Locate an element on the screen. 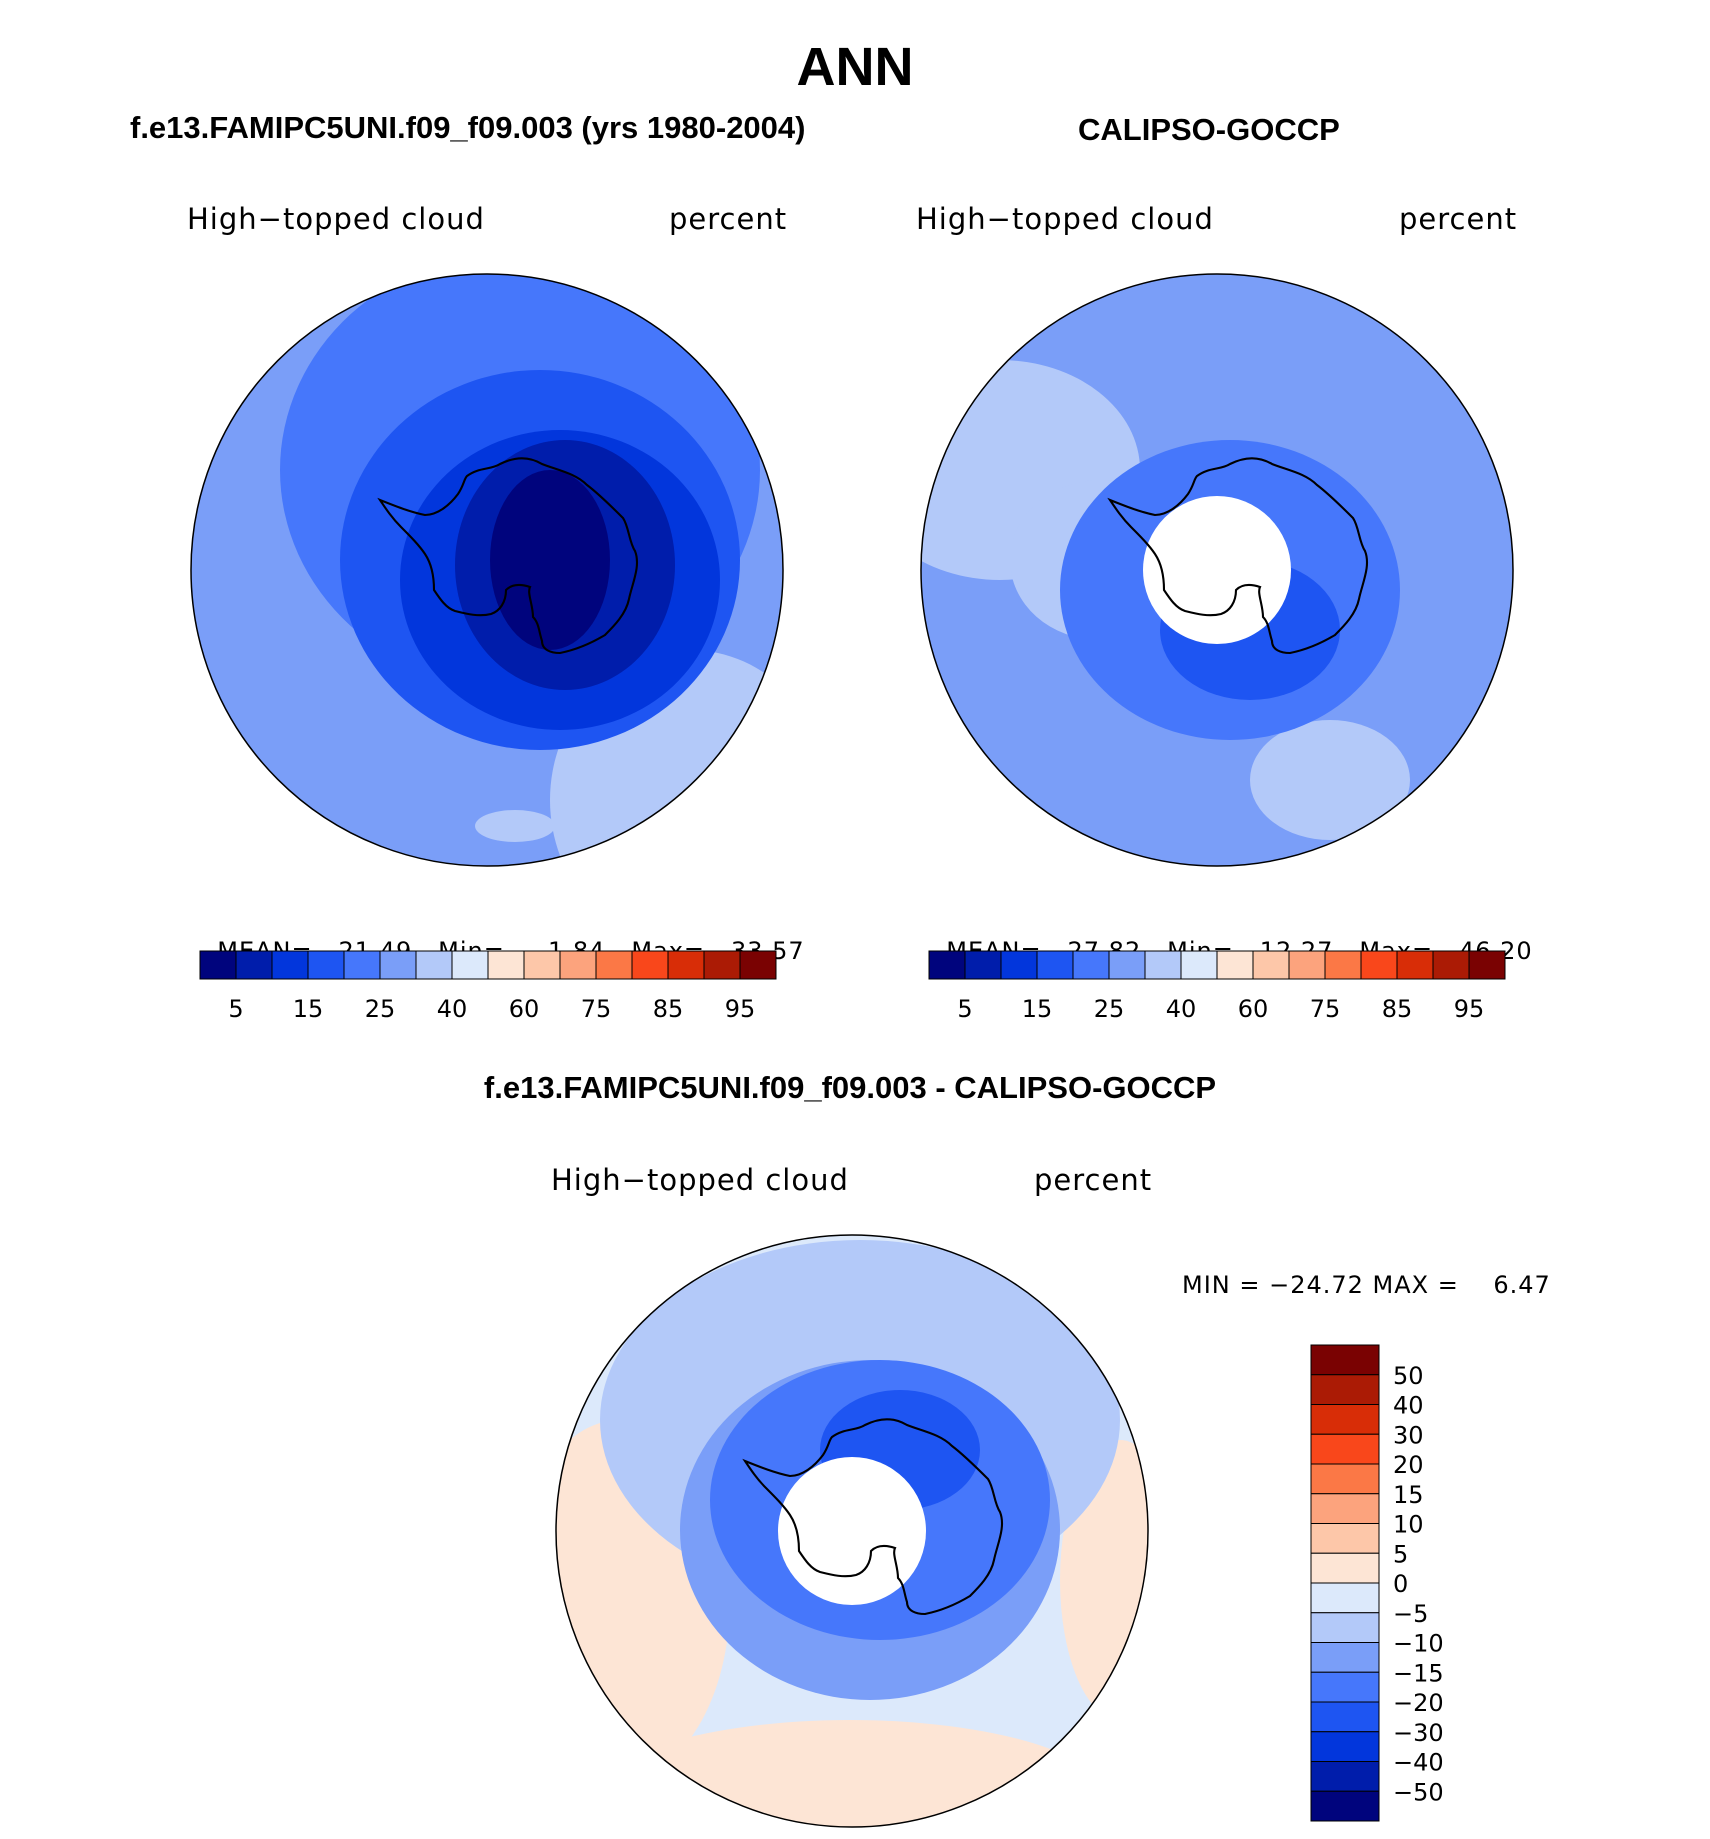 Image resolution: width=1710 pixels, height=1839 pixels. model-variable-label: High−topped cloud is located at coordinates (336, 219).